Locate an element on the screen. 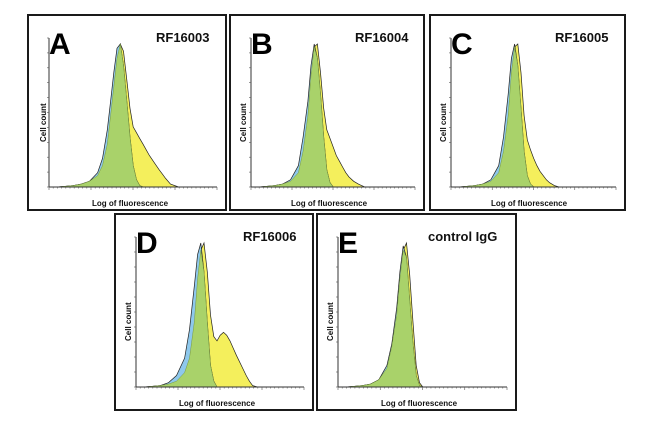 The height and width of the screenshot is (430, 650). panel-letter: A is located at coordinates (60, 44).